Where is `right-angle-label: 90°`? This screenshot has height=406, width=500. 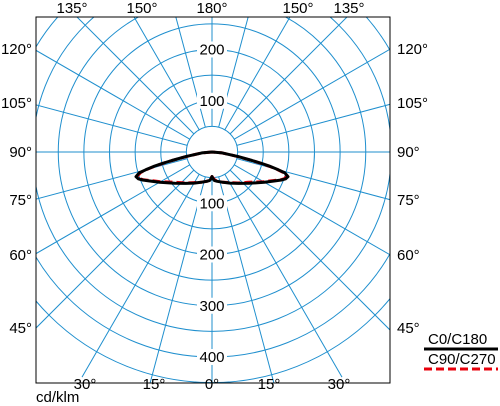 right-angle-label: 90° is located at coordinates (408, 152).